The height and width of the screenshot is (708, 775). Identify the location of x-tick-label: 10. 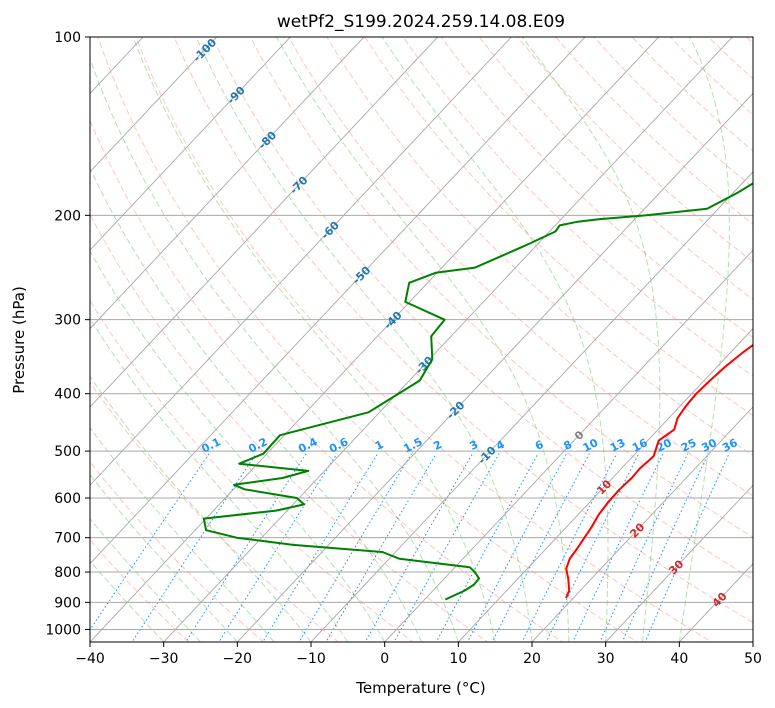
(458, 659).